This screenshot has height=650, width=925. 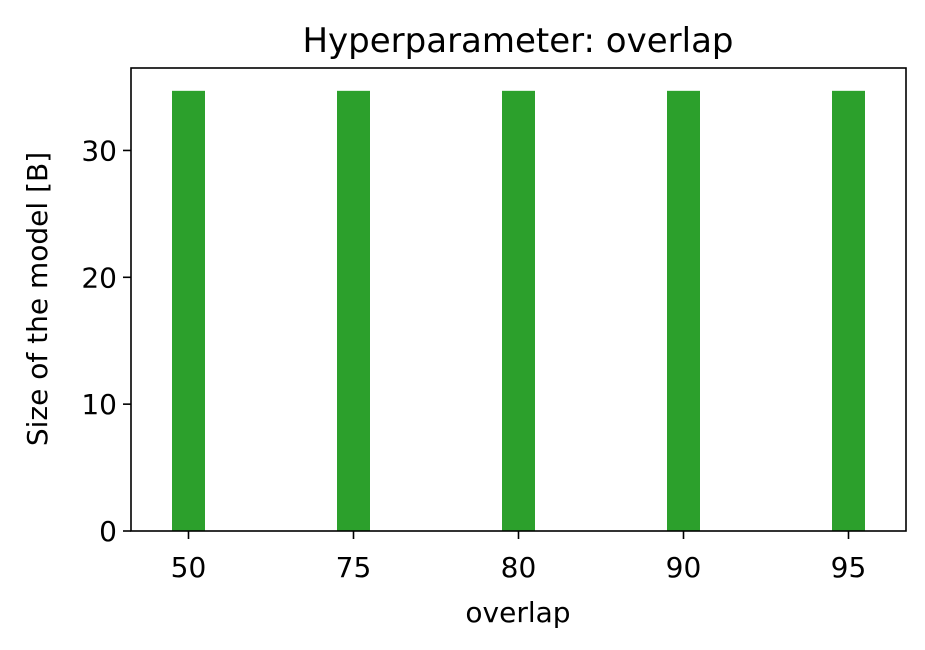 What do you see at coordinates (354, 567) in the screenshot?
I see `x-tick-label: 75` at bounding box center [354, 567].